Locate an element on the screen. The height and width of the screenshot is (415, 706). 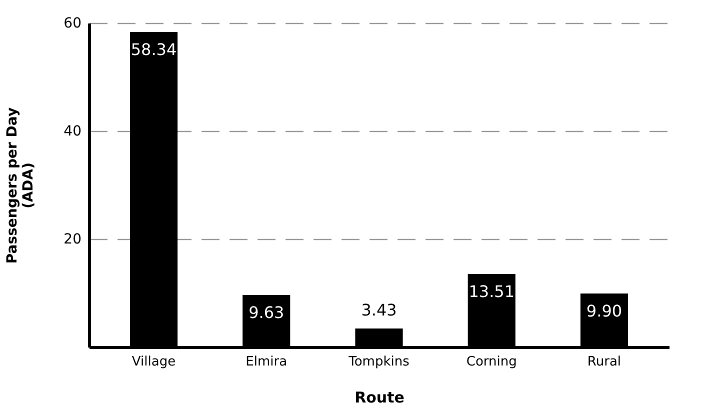
x-tick-label: Rural is located at coordinates (604, 362).